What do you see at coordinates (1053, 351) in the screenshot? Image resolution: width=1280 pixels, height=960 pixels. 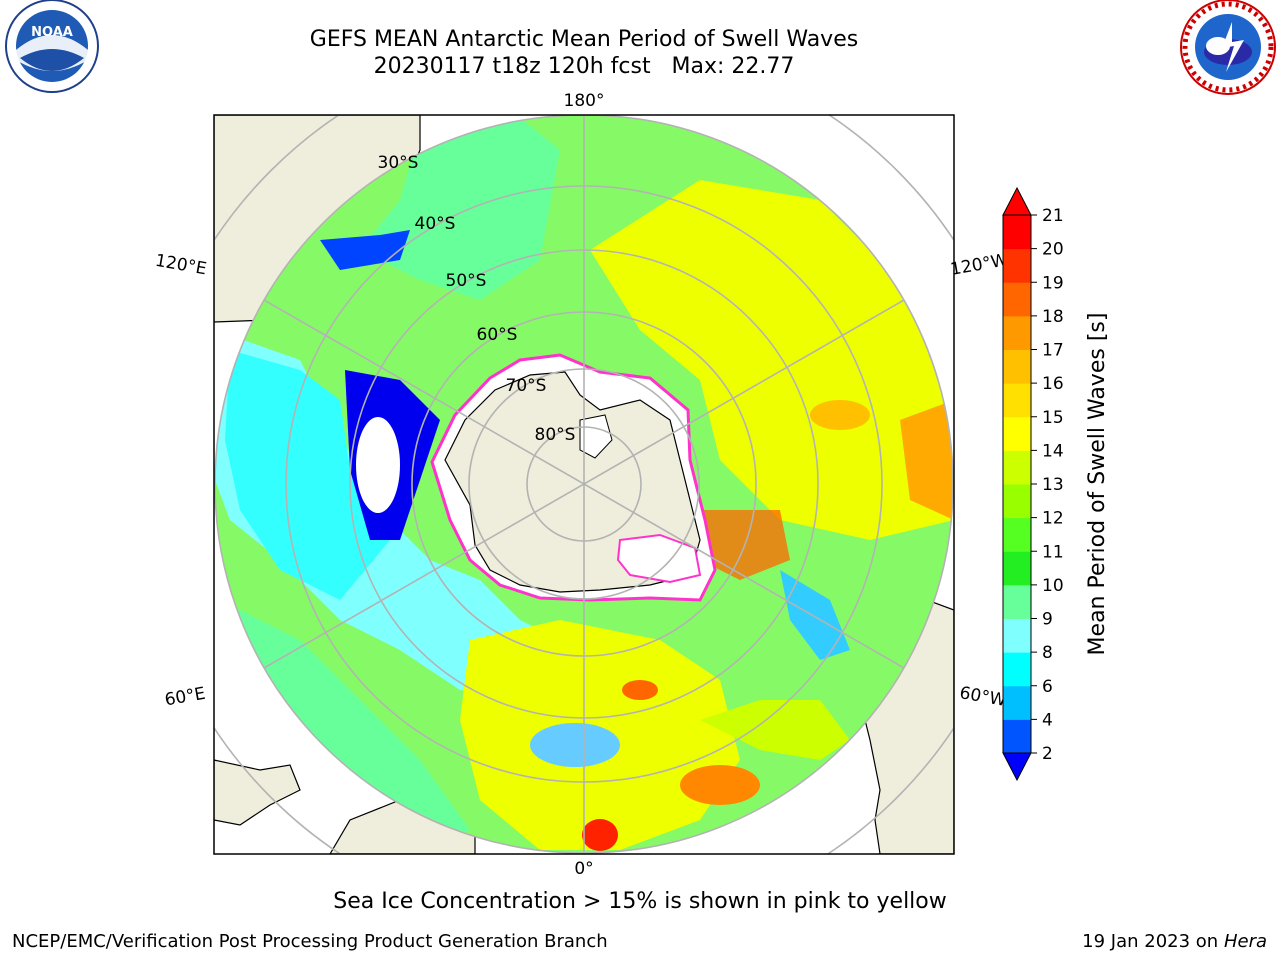 I see `colorbar-tick-label: 17` at bounding box center [1053, 351].